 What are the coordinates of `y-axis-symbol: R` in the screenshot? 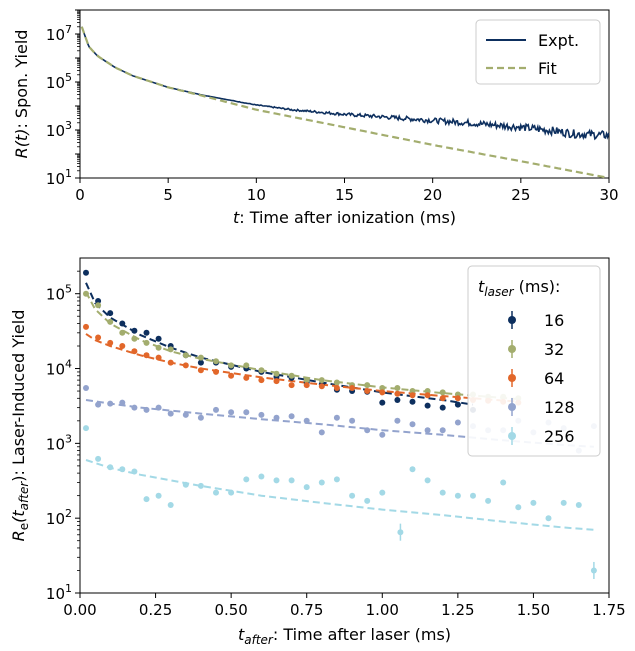 It's located at (18, 535).